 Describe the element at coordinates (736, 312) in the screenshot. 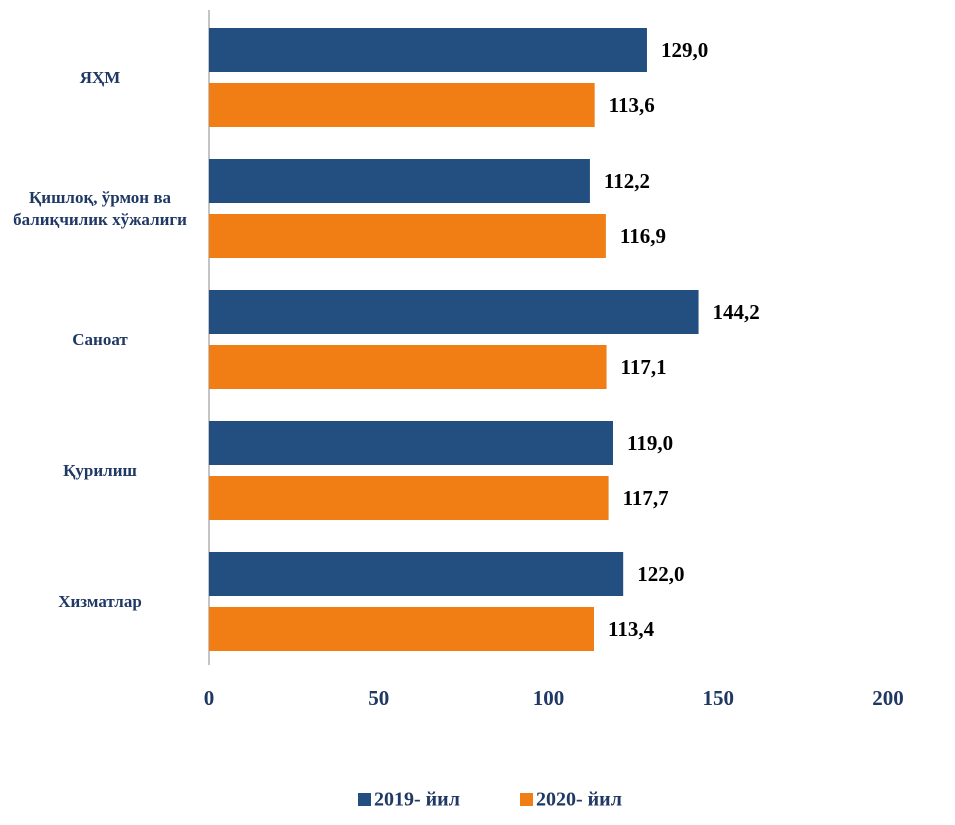

I see `value-label: 144,2` at that location.